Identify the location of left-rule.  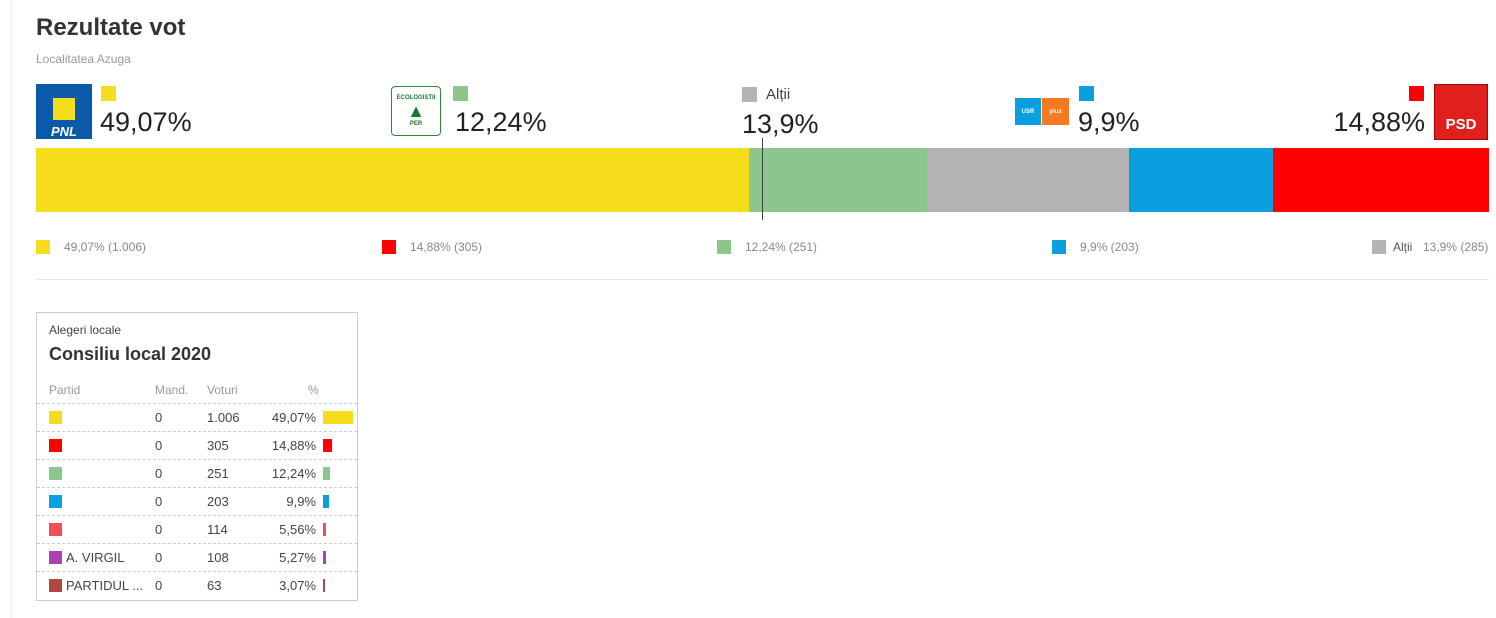
(11, 309).